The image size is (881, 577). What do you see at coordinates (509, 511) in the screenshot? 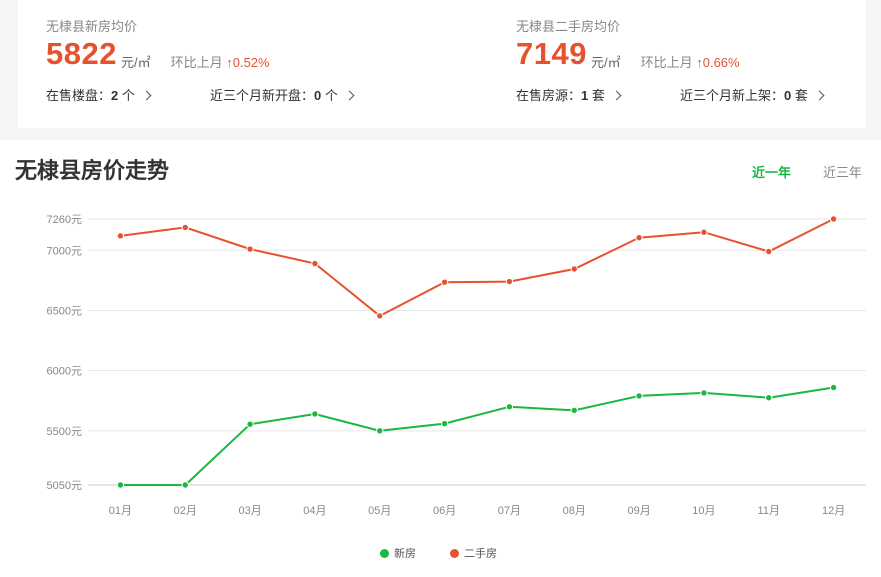
I see `x-tick-label: 07月` at bounding box center [509, 511].